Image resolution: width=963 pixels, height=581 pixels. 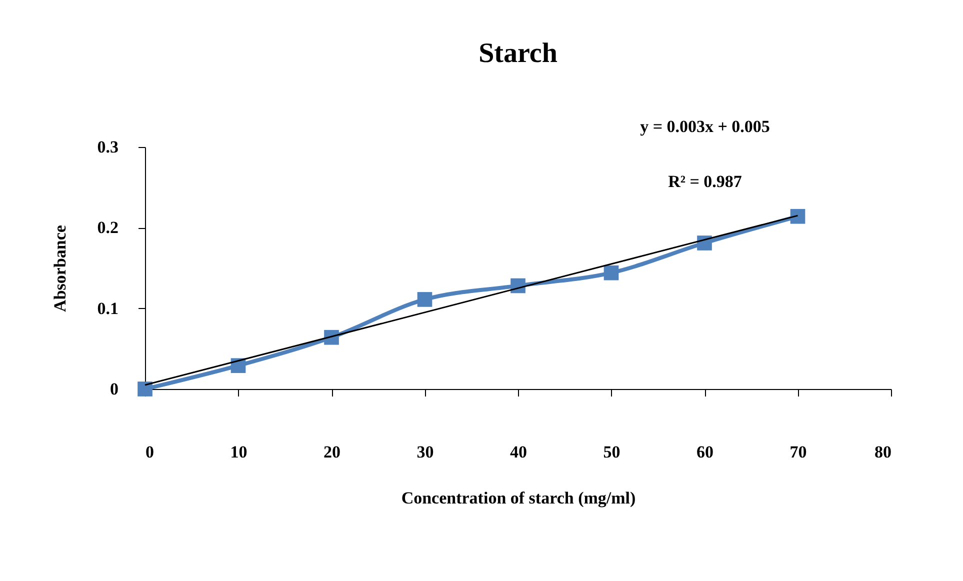 I want to click on y-tick-label: 0.3, so click(x=107, y=147).